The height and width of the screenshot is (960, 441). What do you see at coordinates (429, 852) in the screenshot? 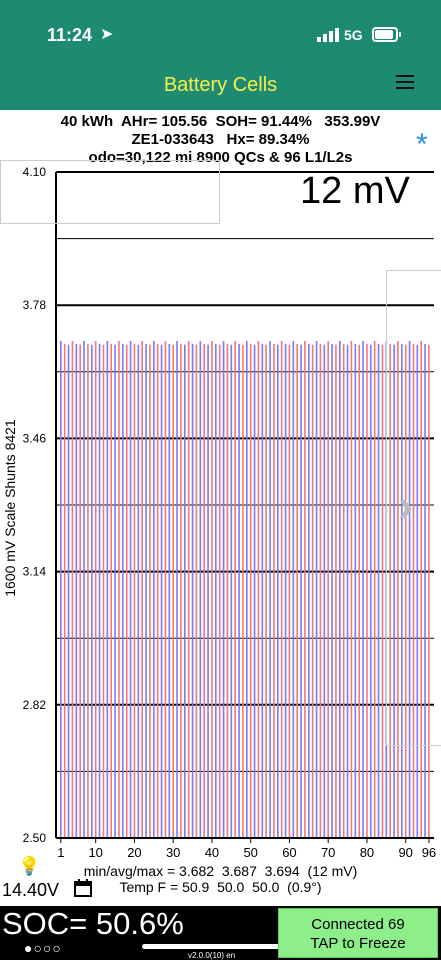
I see `x-tick-label: 96` at bounding box center [429, 852].